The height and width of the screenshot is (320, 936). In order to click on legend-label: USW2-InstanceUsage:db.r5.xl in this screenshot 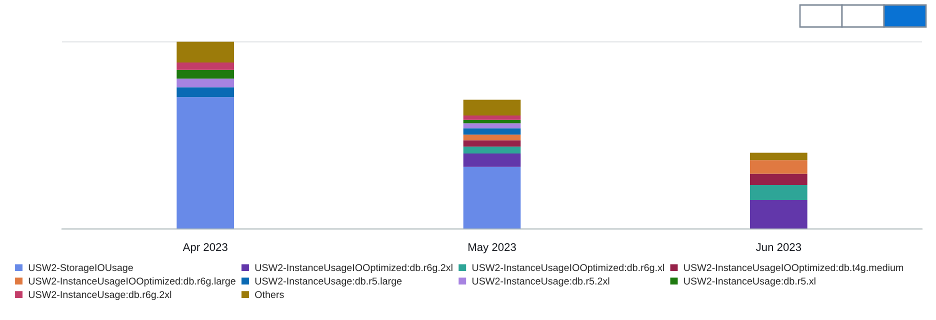, I will do `click(750, 282)`.